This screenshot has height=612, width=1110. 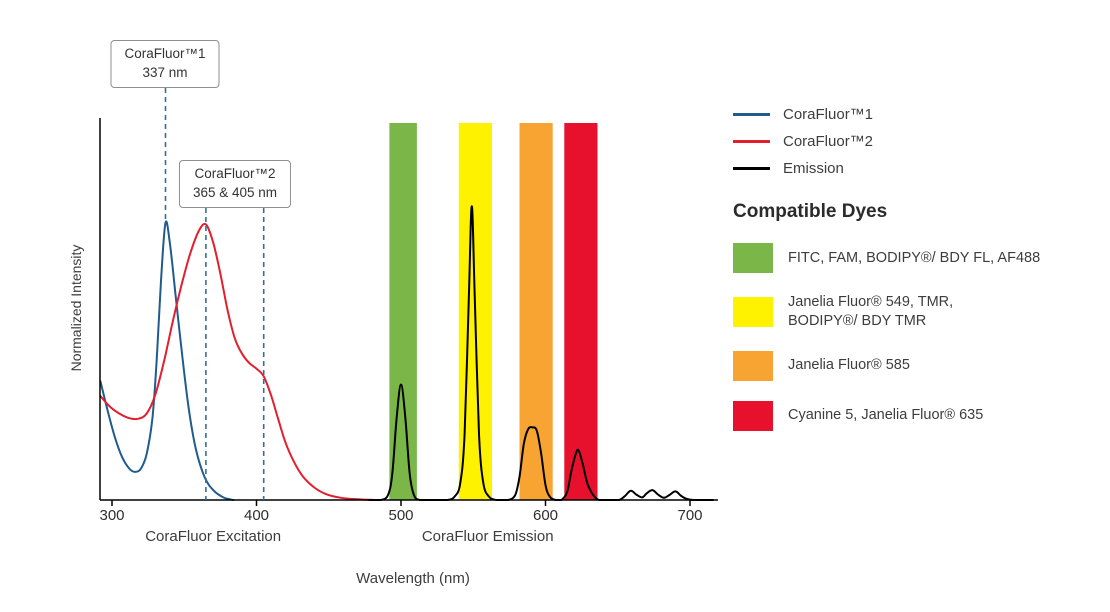 What do you see at coordinates (213, 536) in the screenshot?
I see `excitation-region-label: CoraFluor Excitation` at bounding box center [213, 536].